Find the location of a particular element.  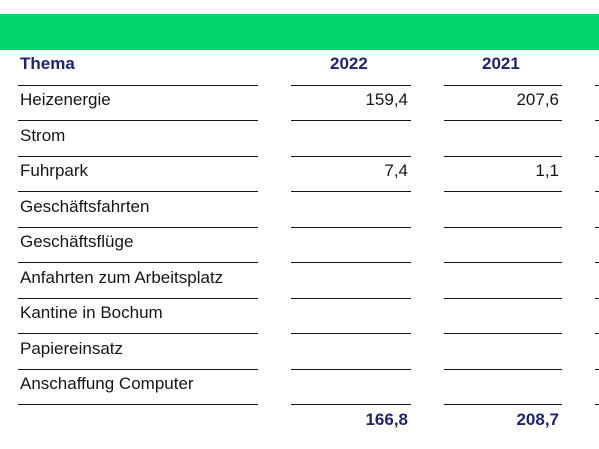

row-label: Anfahrten zum Arbeitsplatz is located at coordinates (122, 277).